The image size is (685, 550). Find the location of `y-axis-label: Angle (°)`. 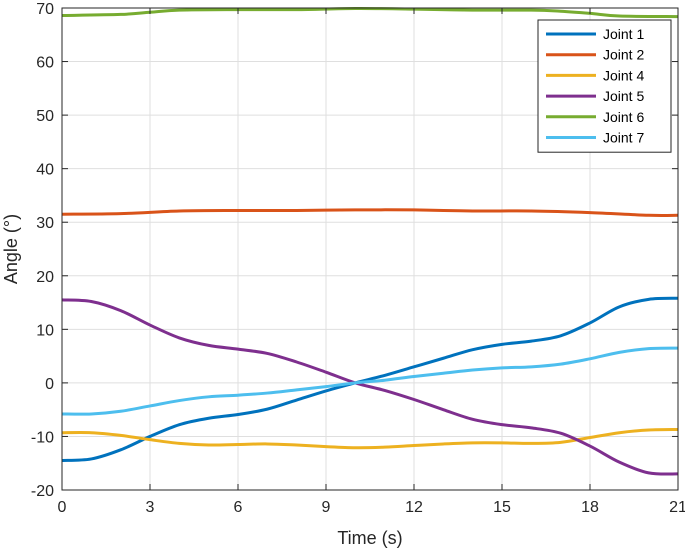

y-axis-label: Angle (°) is located at coordinates (11, 249).